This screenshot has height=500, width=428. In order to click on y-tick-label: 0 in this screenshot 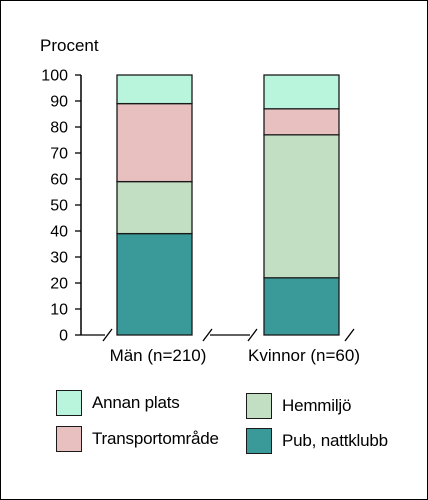, I will do `click(63, 336)`.